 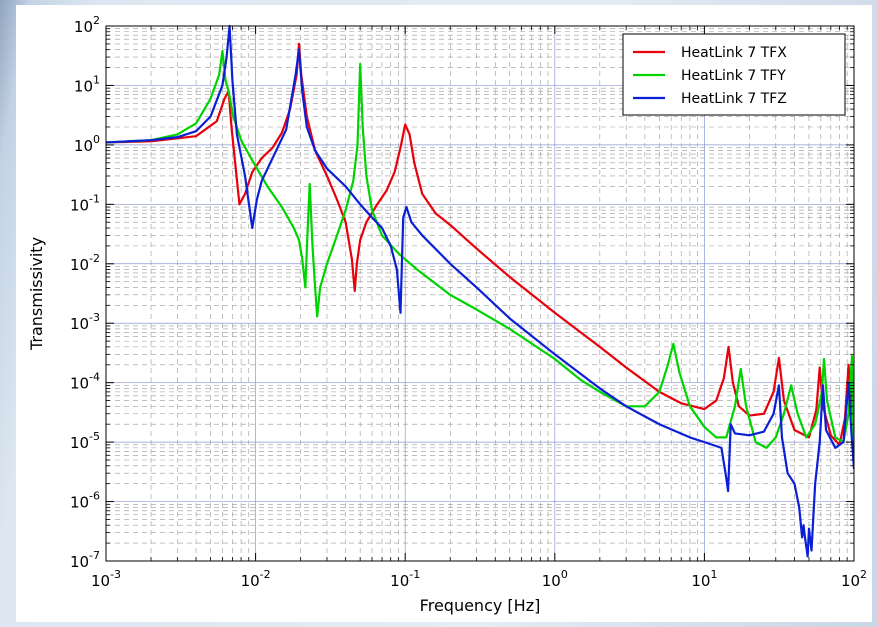 What do you see at coordinates (94, 436) in the screenshot?
I see `y-tick-label-exponent: -5` at bounding box center [94, 436].